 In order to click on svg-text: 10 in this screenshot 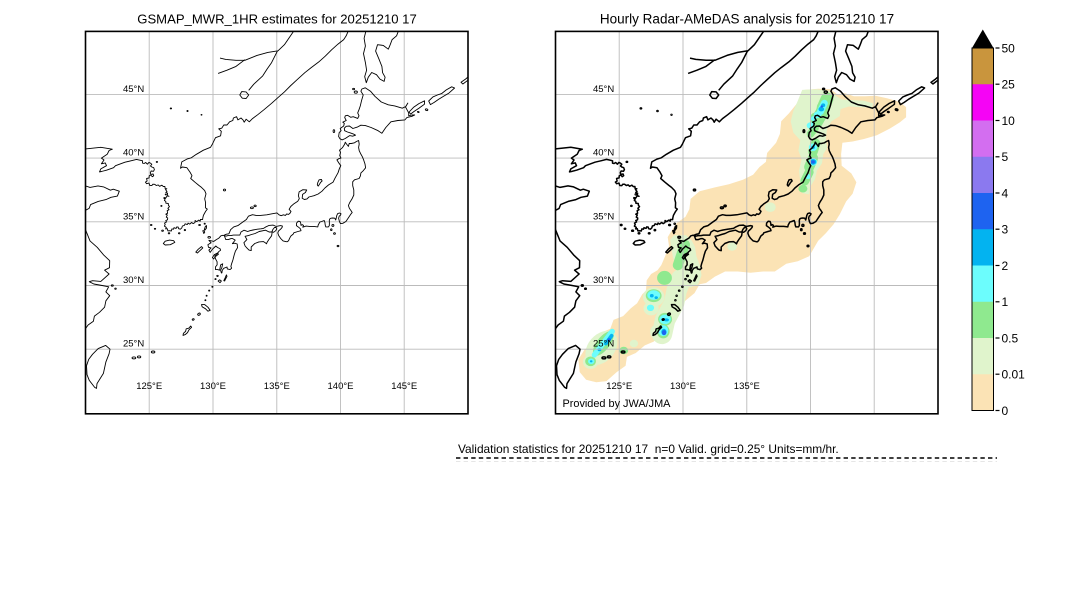, I will do `click(1009, 121)`.